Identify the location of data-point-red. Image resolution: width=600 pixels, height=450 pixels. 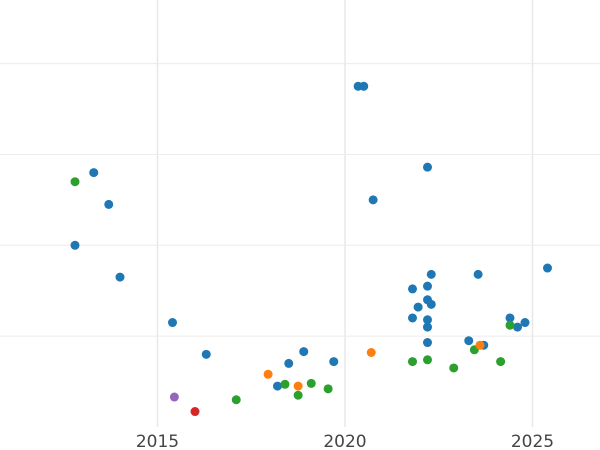
(195, 412).